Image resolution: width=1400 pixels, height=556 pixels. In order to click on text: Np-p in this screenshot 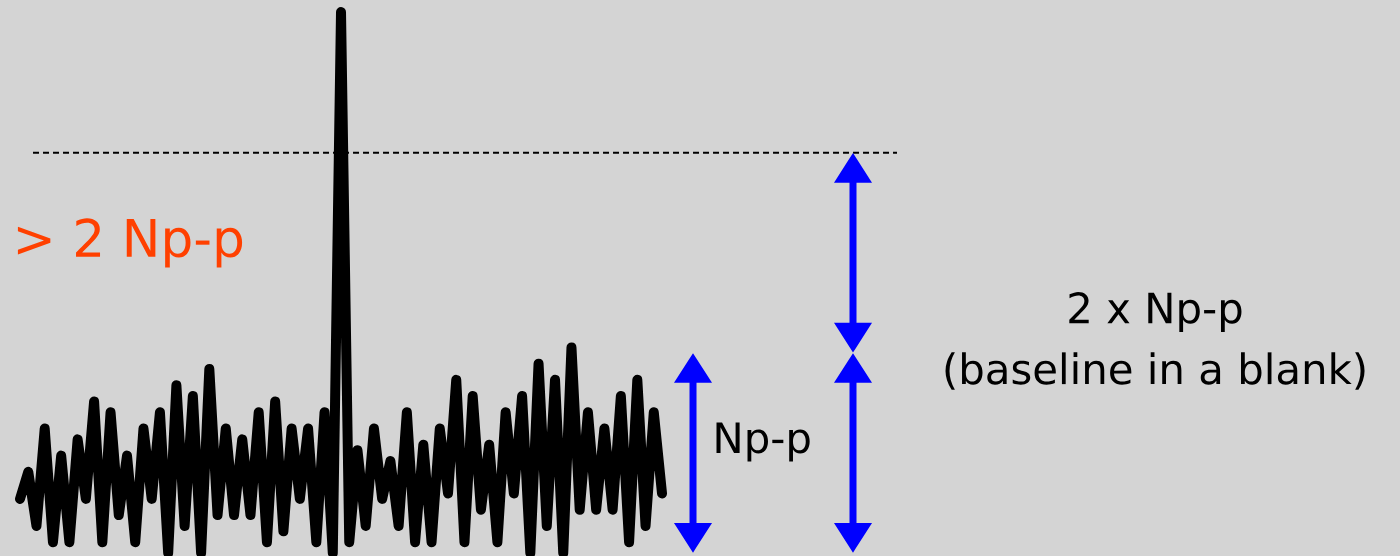, I will do `click(763, 442)`.